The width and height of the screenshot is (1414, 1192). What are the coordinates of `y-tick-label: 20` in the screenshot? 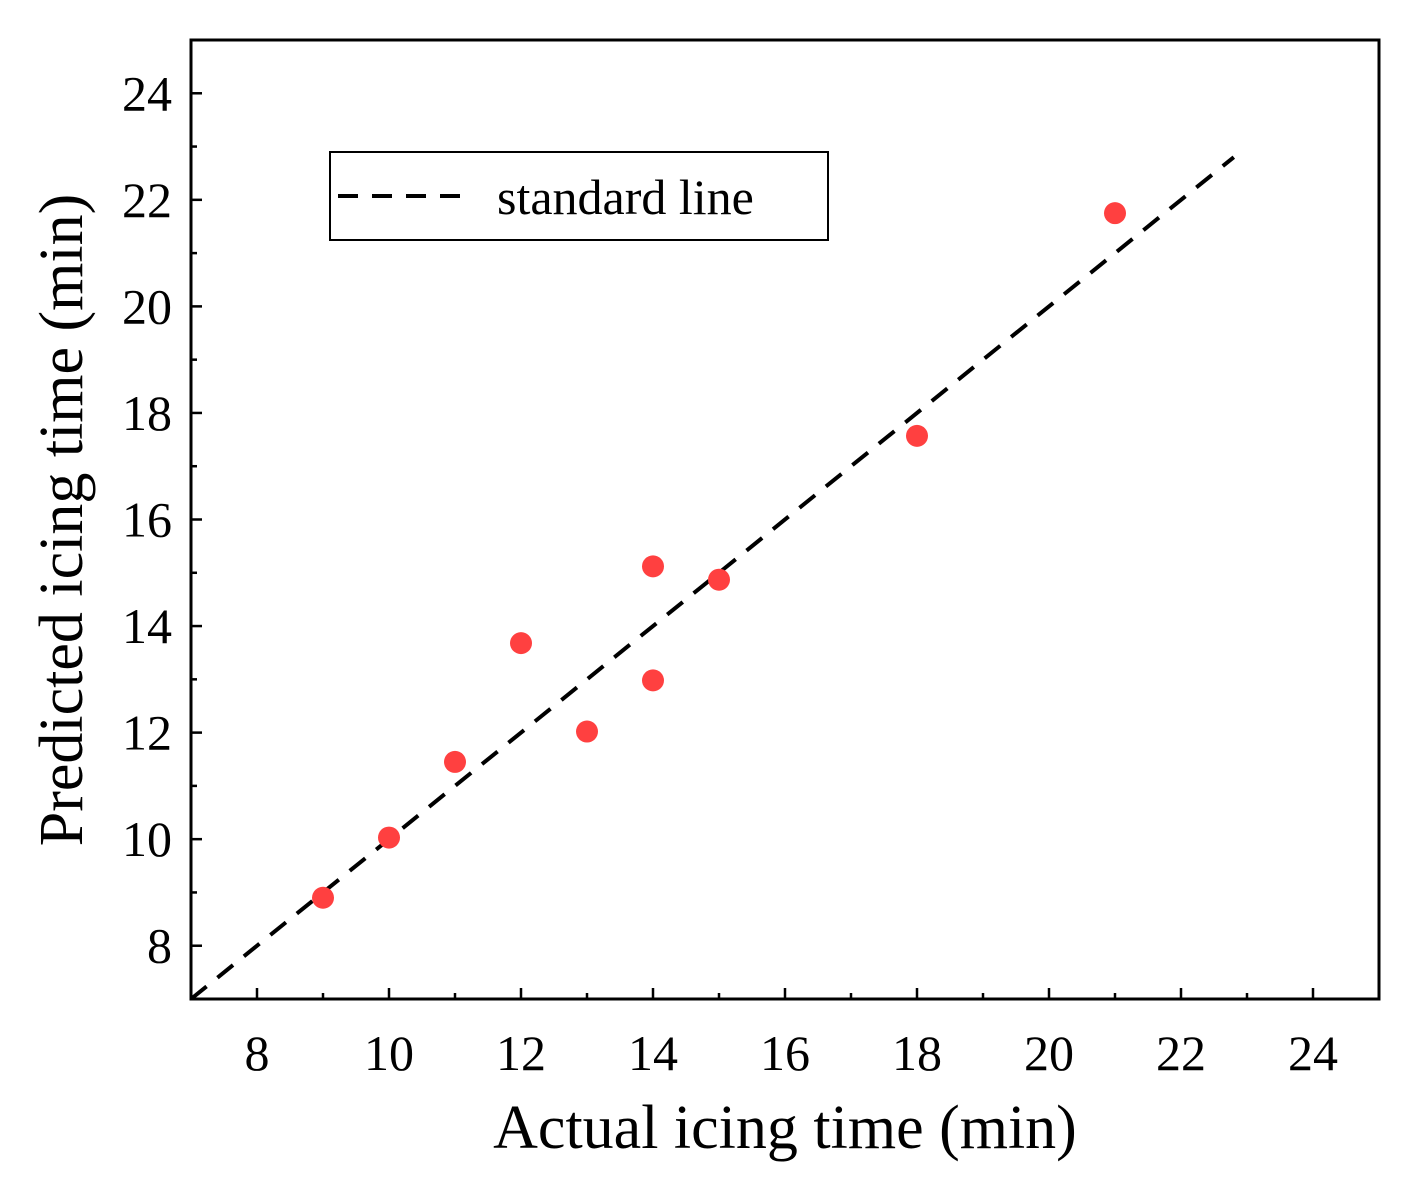 It's located at (147, 306).